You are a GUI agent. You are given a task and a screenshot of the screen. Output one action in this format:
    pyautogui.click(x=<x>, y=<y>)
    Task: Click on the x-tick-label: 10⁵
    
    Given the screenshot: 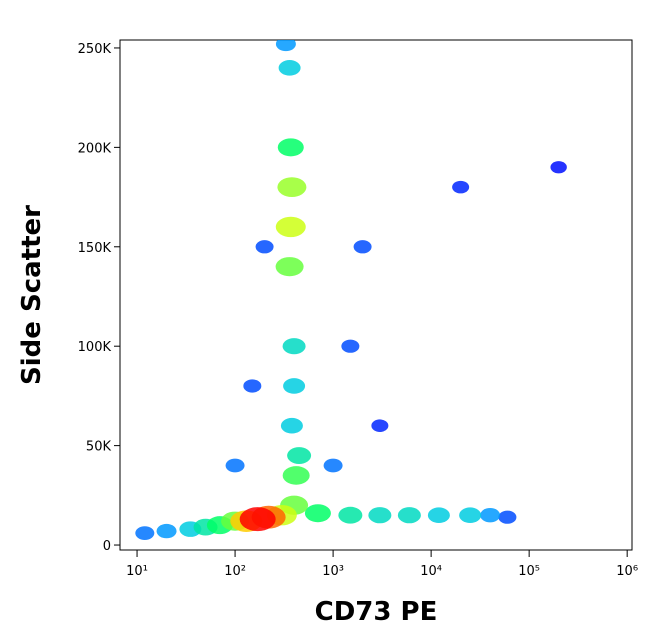 What is the action you would take?
    pyautogui.click(x=529, y=571)
    